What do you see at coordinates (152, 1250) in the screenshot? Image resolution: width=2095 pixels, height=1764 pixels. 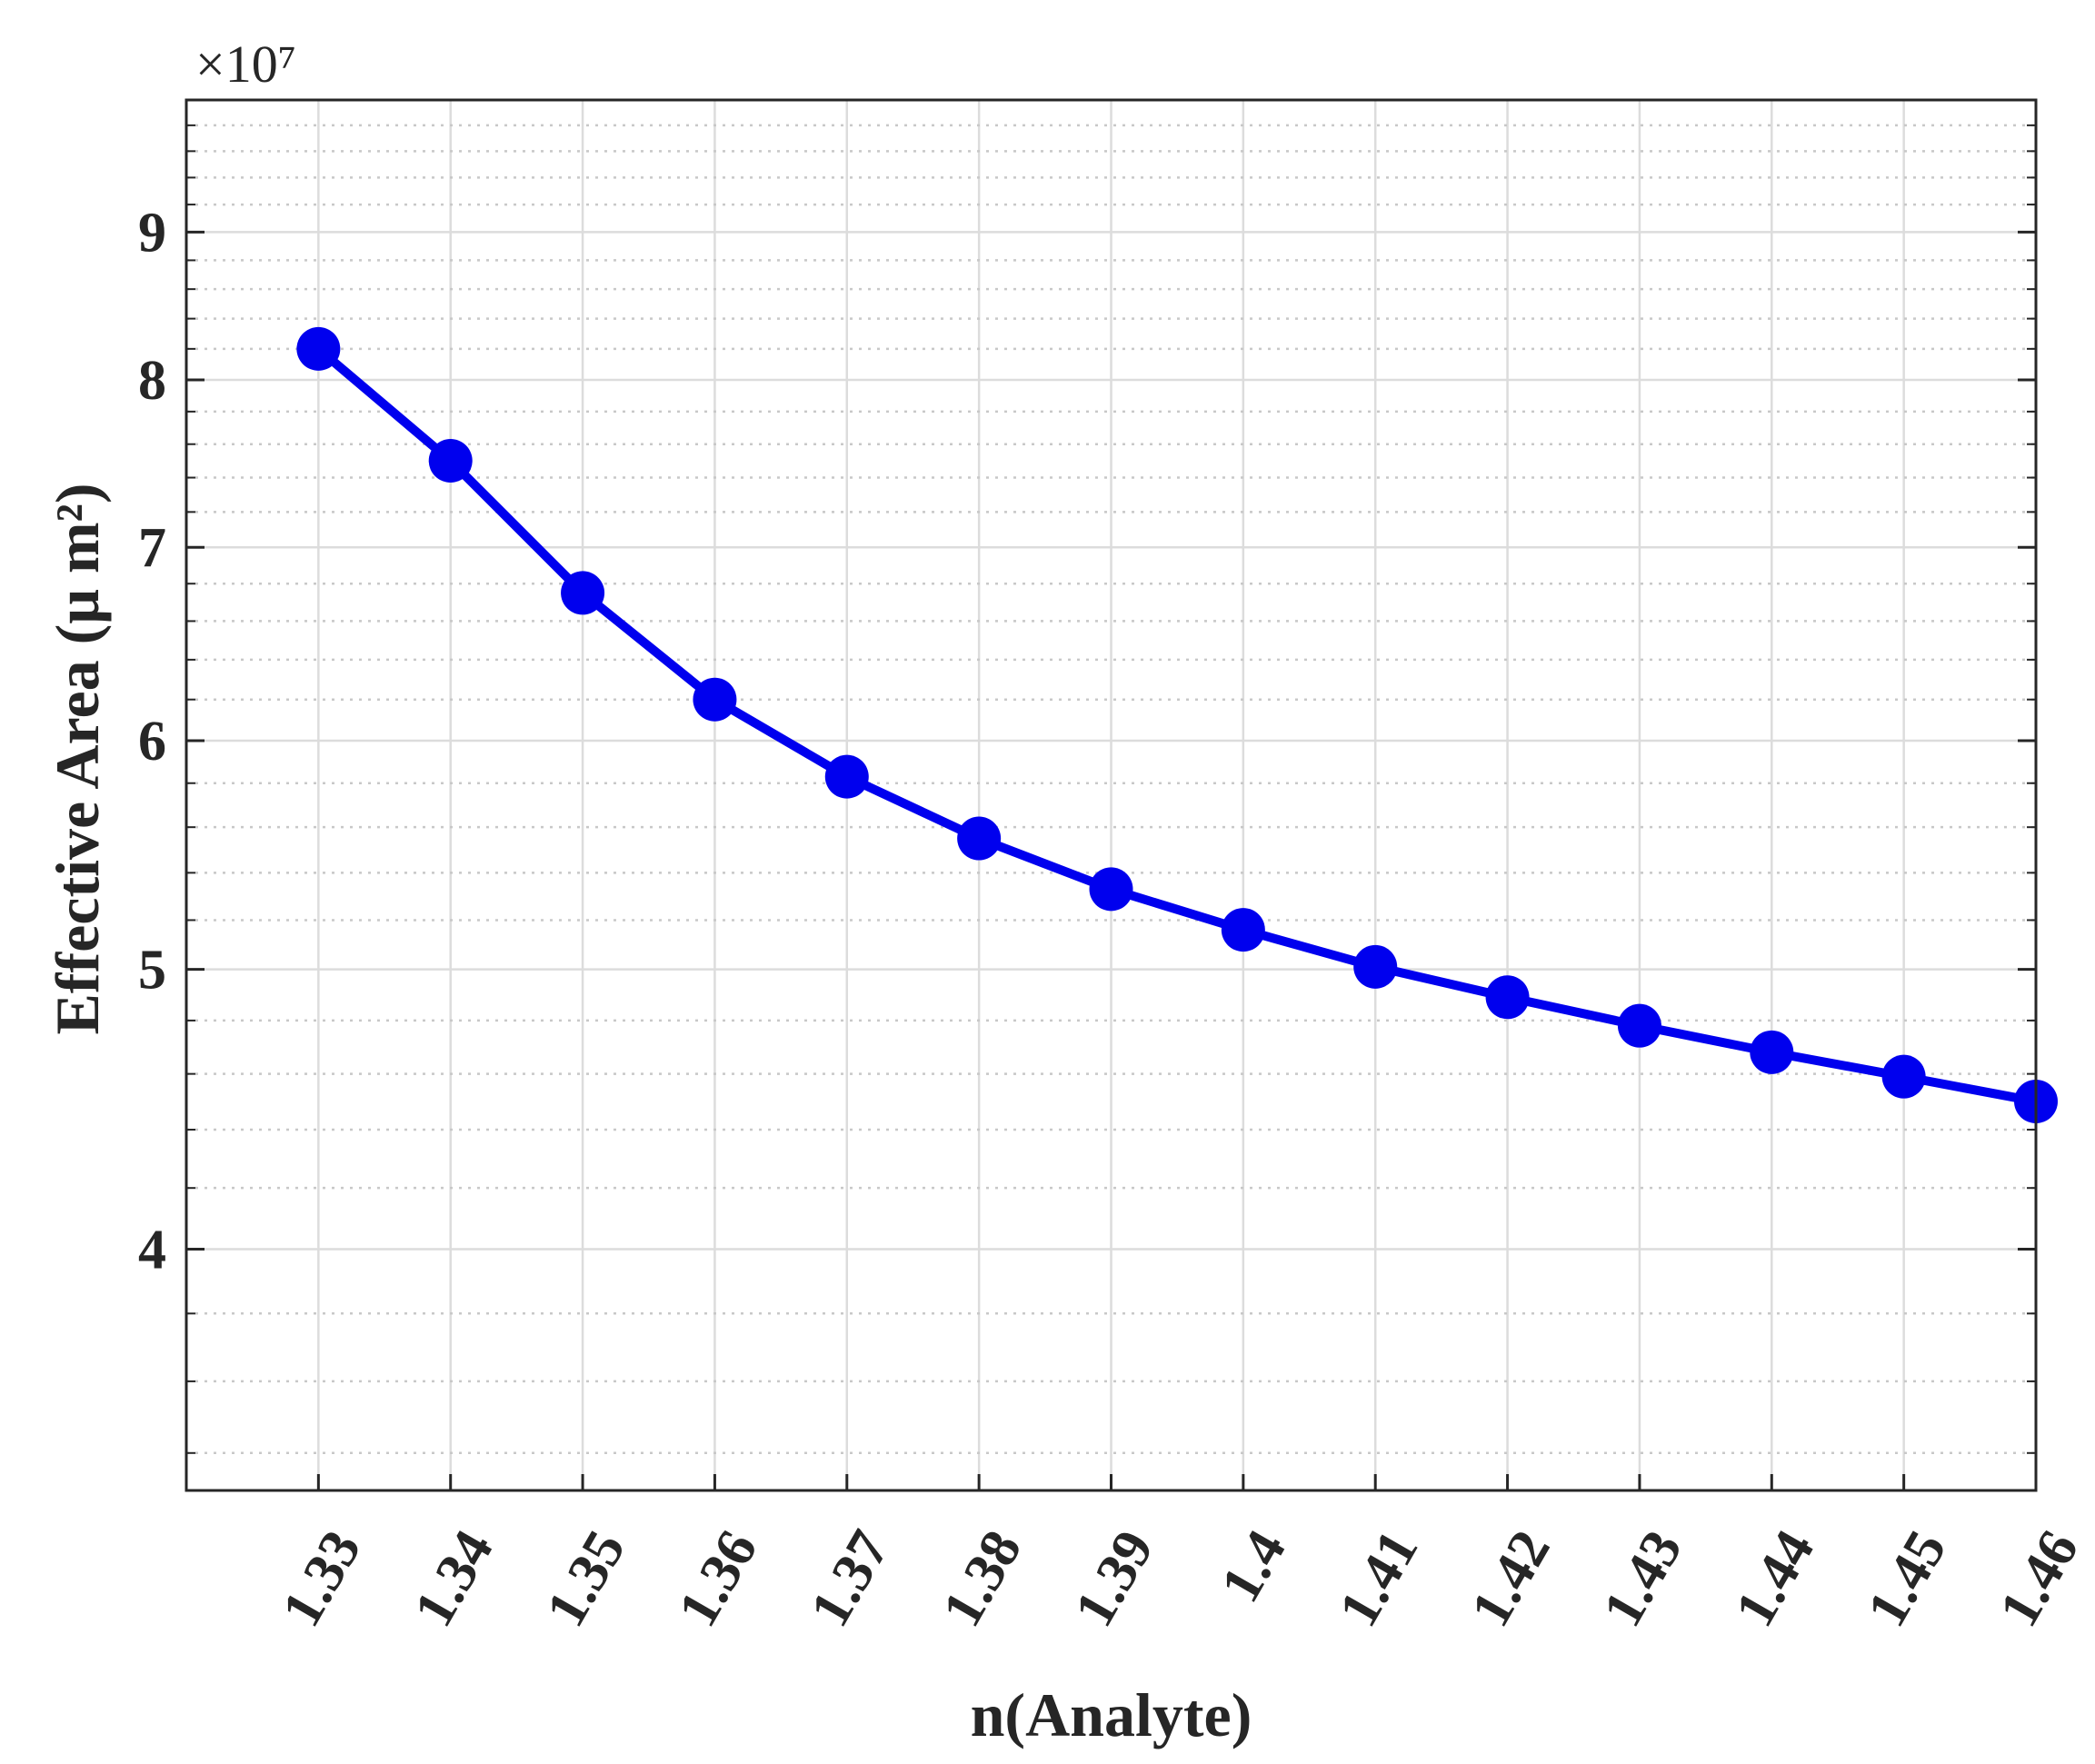 I see `y-tick-label: 4` at bounding box center [152, 1250].